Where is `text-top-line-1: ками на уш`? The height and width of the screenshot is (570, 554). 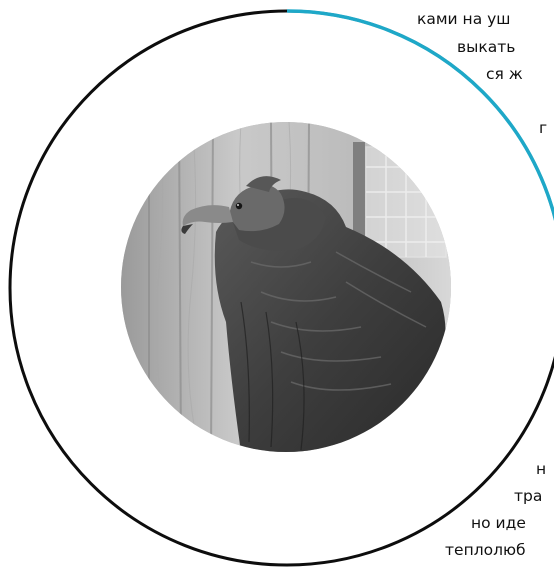
text-top-line-1: ками на уш is located at coordinates (464, 19).